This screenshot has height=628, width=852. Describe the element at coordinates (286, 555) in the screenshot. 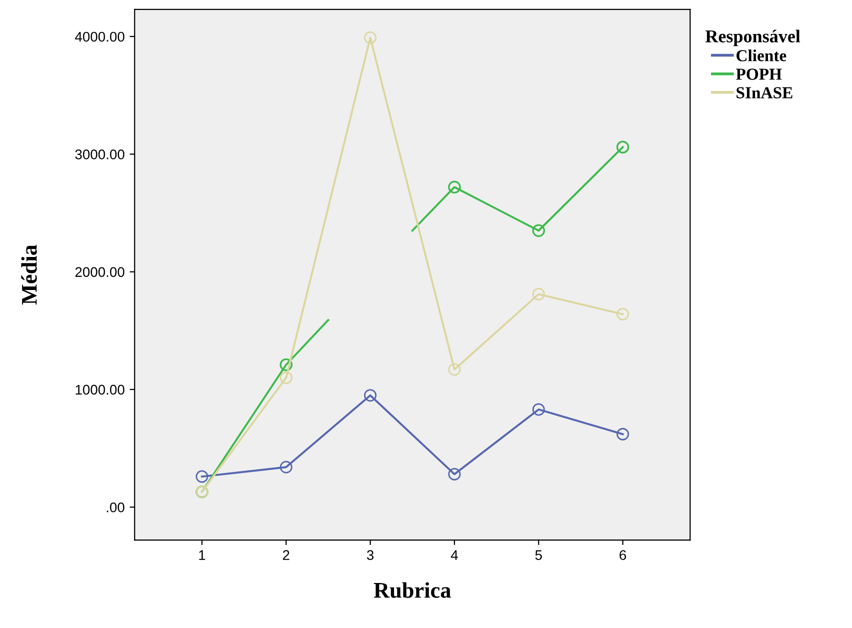

I see `x-tick-label: 2` at that location.